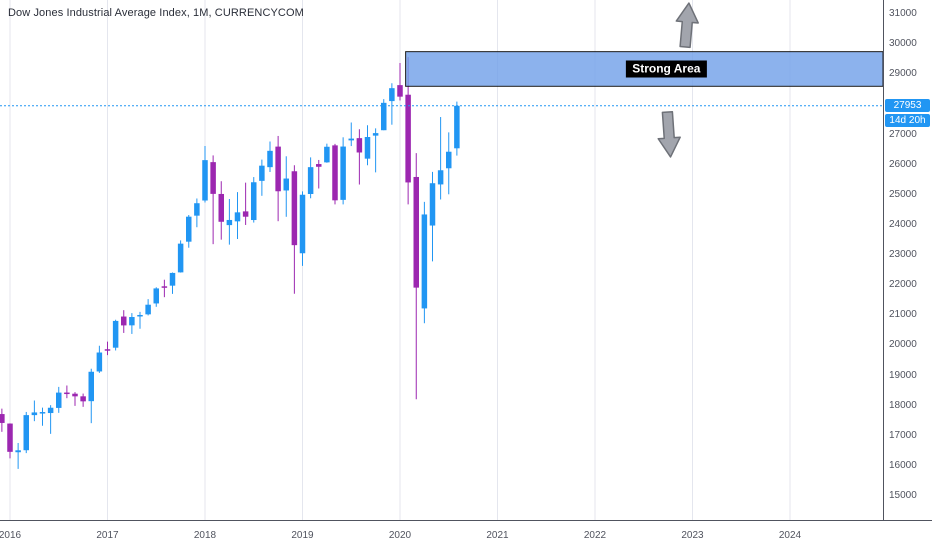 The height and width of the screenshot is (550, 932). Describe the element at coordinates (903, 164) in the screenshot. I see `price-tick: 26000` at that location.